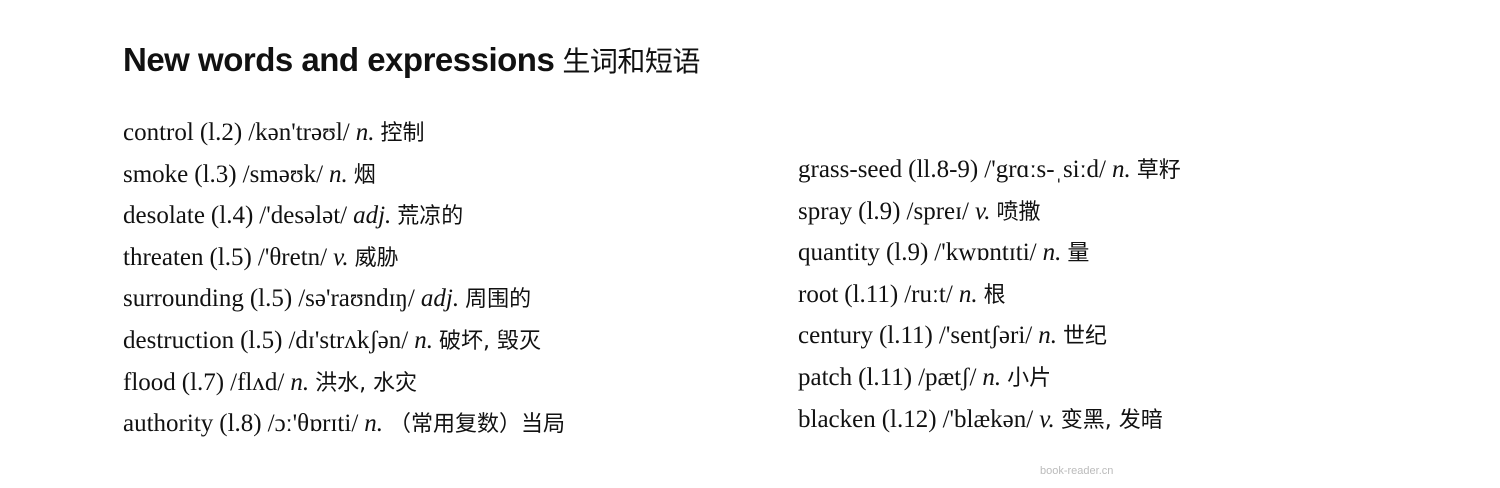  I want to click on phonetic: /ruːt/, so click(928, 294).